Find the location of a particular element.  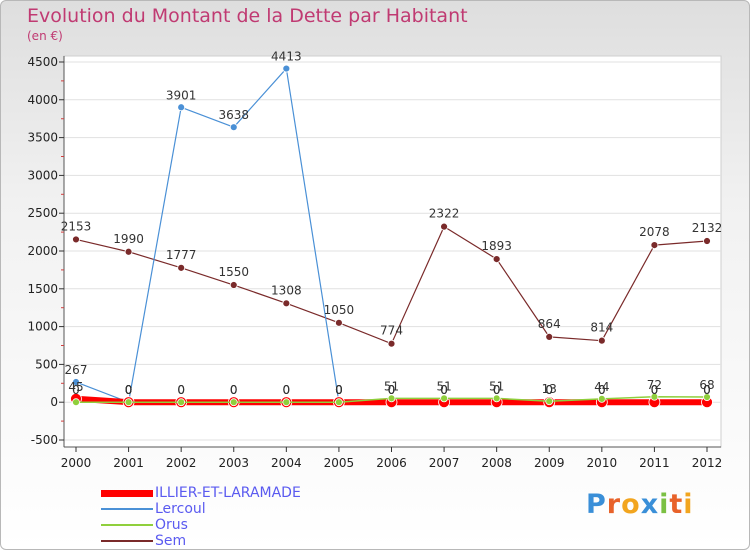

y-tick-label: 2500 is located at coordinates (42, 213).